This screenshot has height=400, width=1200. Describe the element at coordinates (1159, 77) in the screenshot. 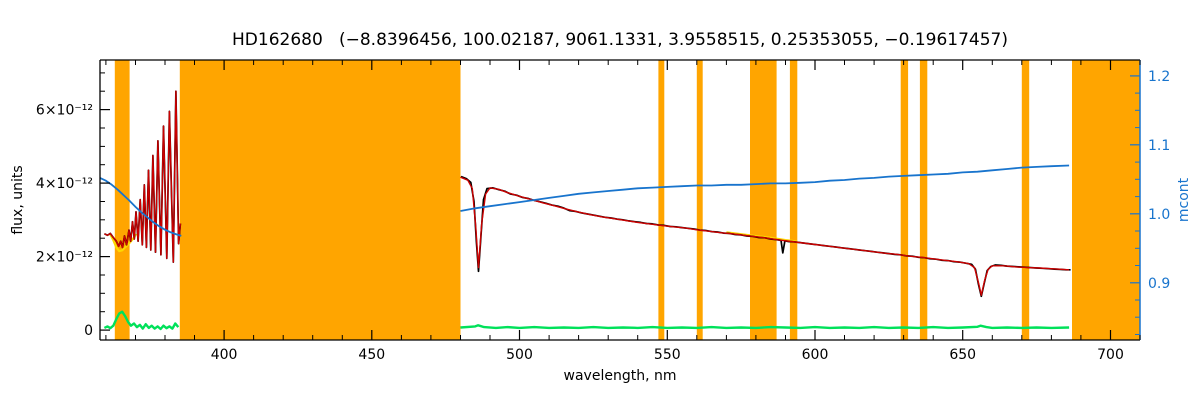

I see `y-right-tick-label: 1.2` at that location.